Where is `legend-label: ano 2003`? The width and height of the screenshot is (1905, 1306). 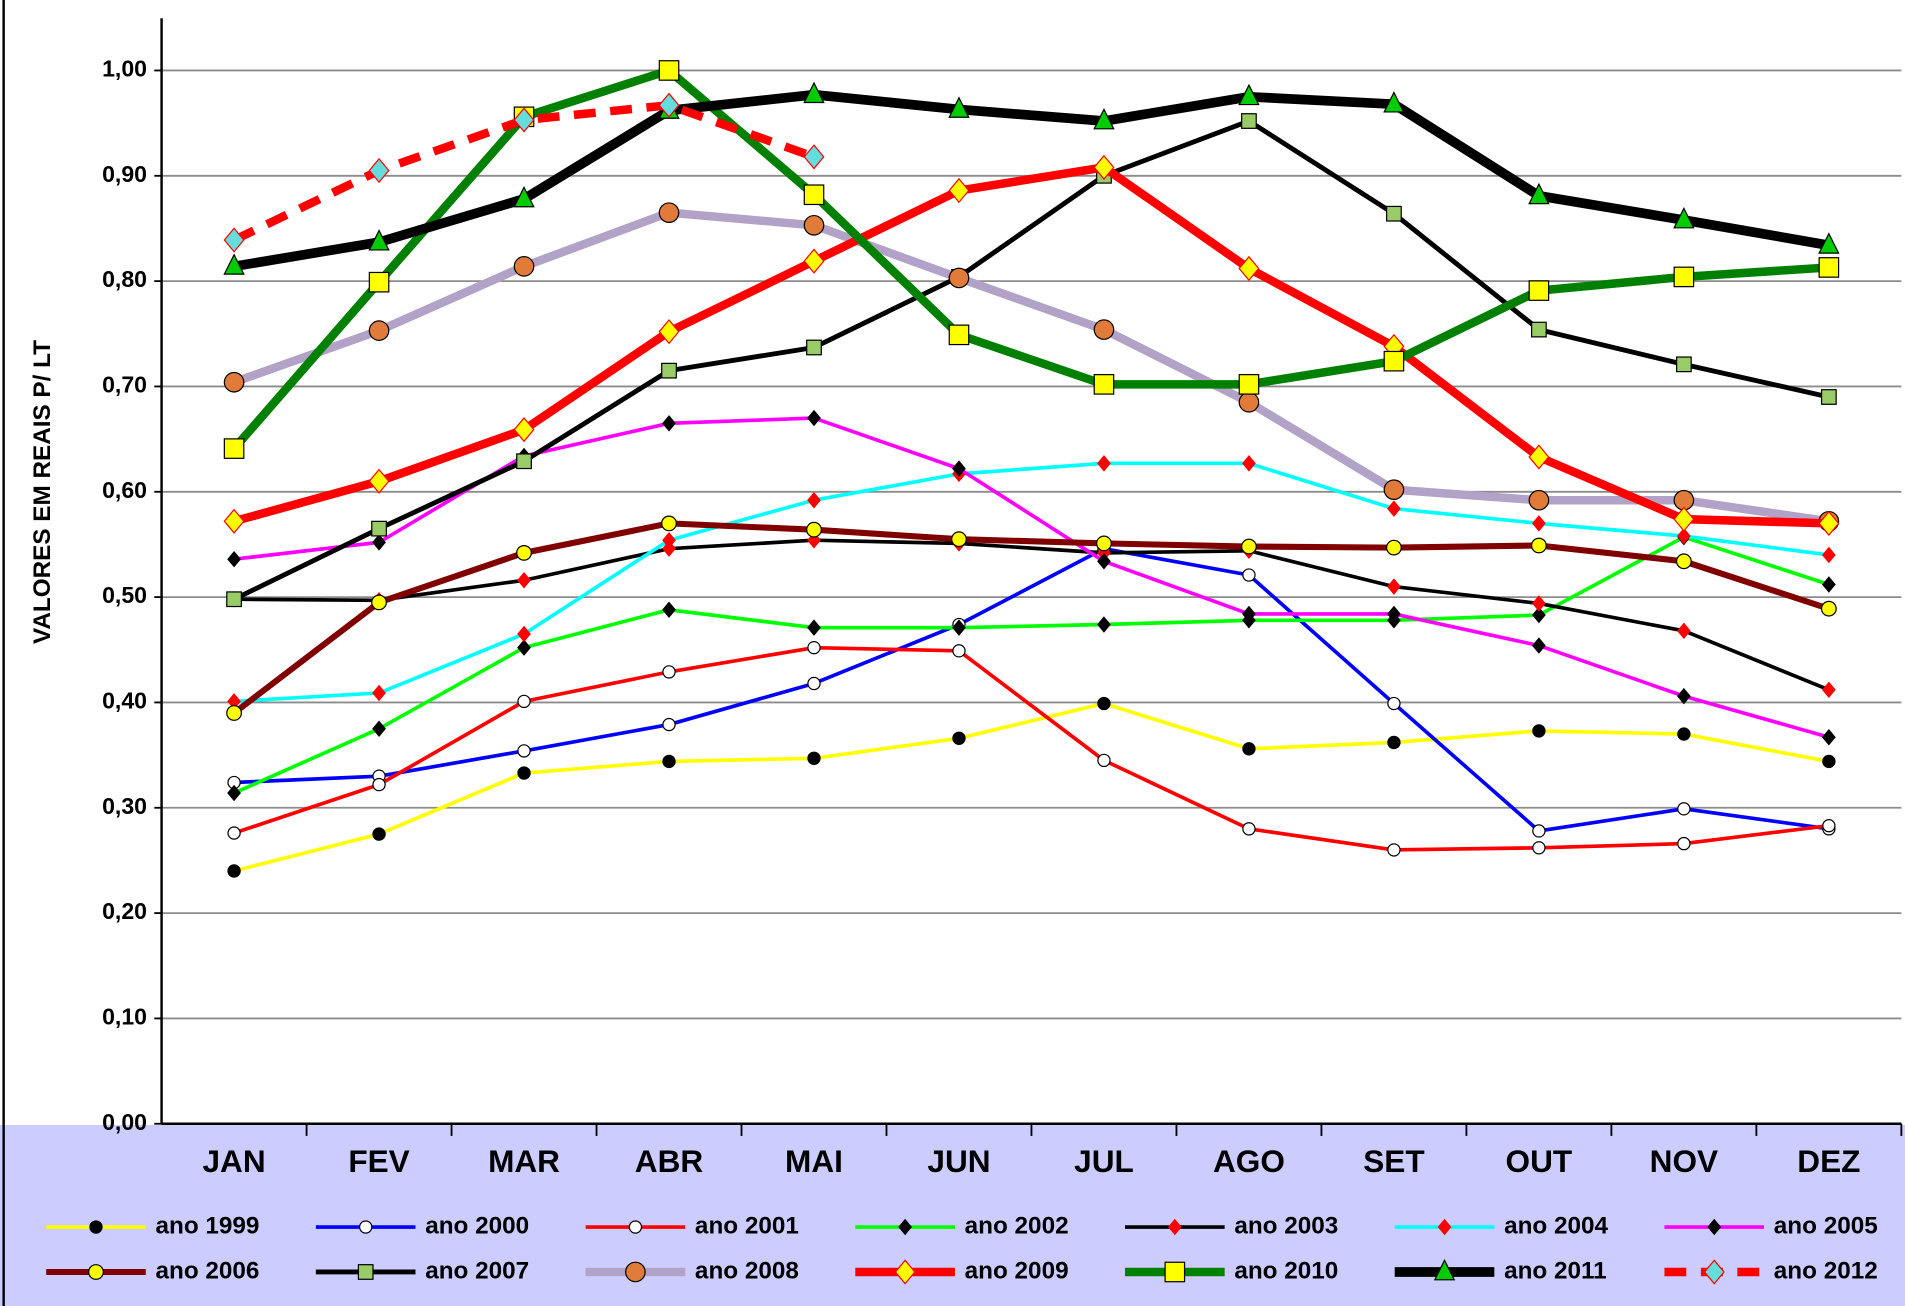 legend-label: ano 2003 is located at coordinates (1286, 1225).